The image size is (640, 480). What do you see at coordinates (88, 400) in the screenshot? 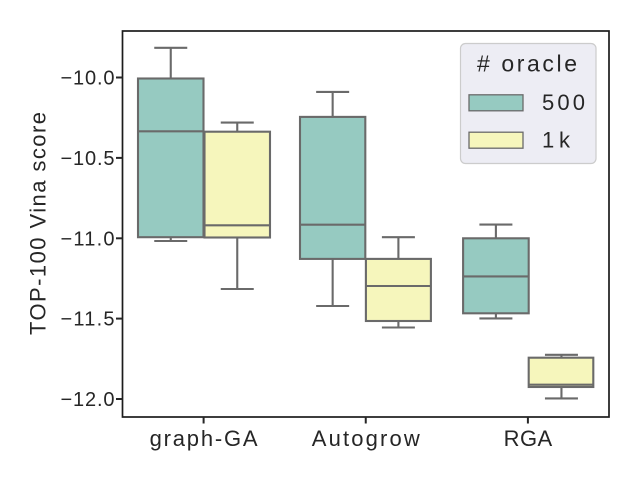
I see `svg-text: −12.0` at bounding box center [88, 400].